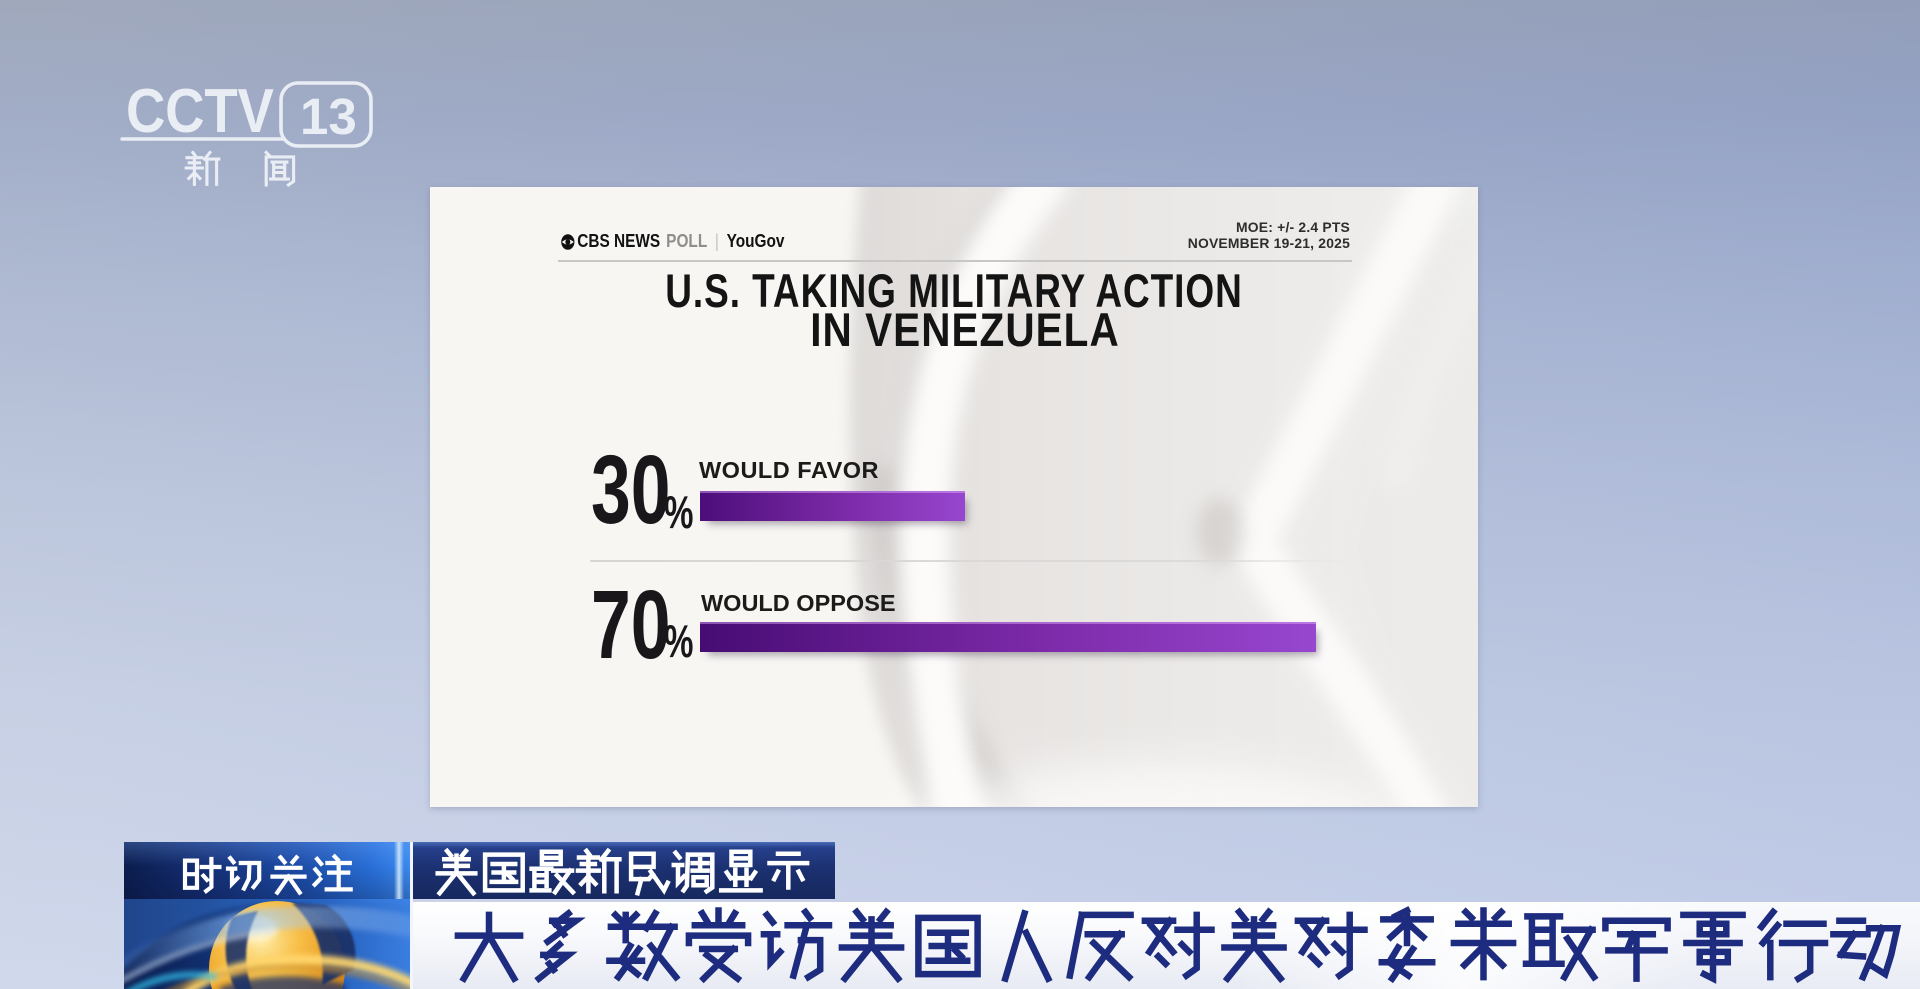 Image resolution: width=1920 pixels, height=989 pixels. What do you see at coordinates (200, 111) in the screenshot?
I see `svg-text: CCTV` at bounding box center [200, 111].